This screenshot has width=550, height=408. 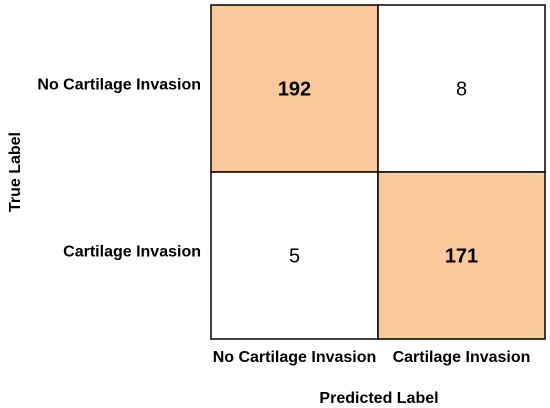 I want to click on x-tick-no-cartilage-invasion: No Cartilage Invasion, so click(x=295, y=357).